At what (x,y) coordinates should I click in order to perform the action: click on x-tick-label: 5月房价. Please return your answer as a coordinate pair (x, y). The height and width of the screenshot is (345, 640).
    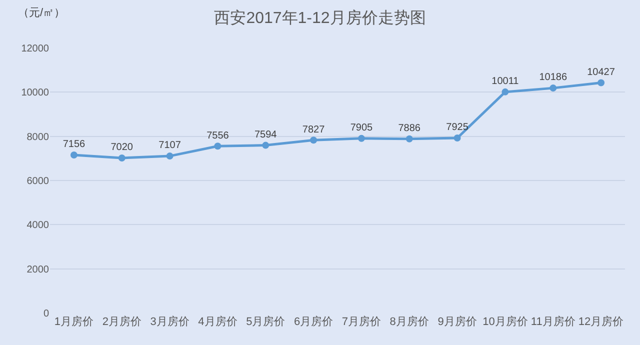
    Looking at the image, I should click on (266, 321).